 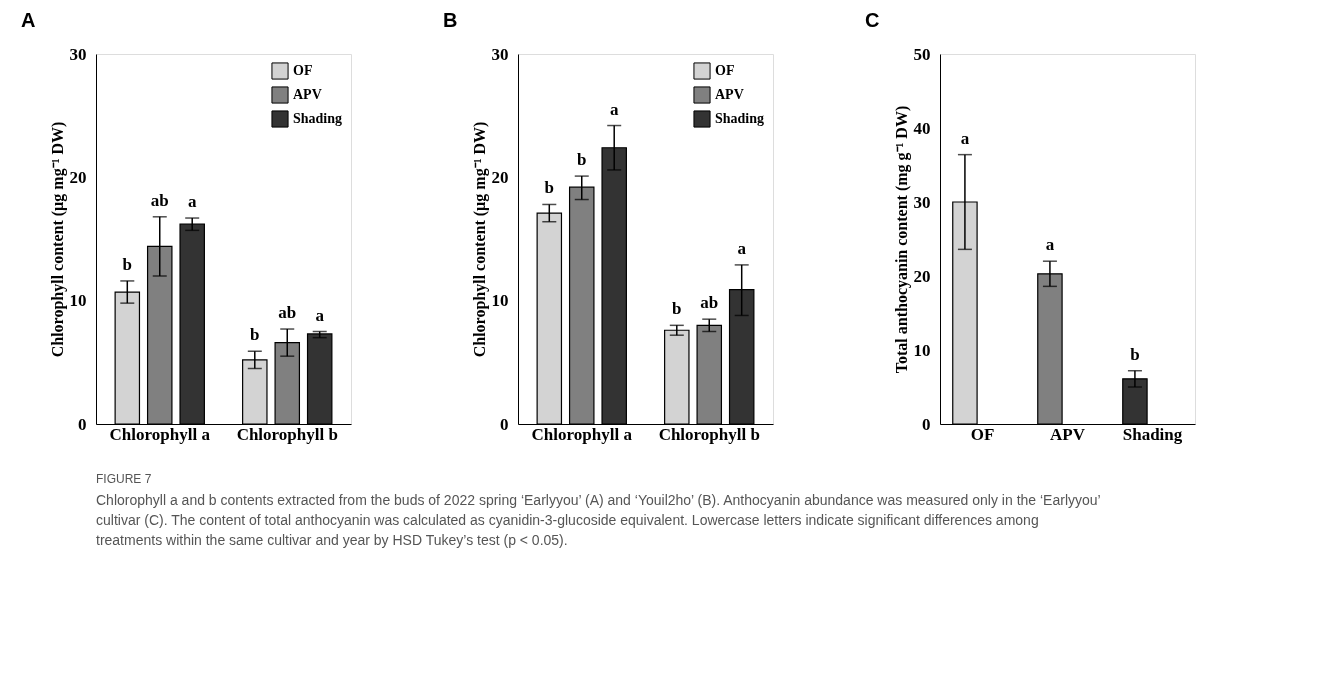 What do you see at coordinates (1152, 434) in the screenshot?
I see `x-tick-label: Shading` at bounding box center [1152, 434].